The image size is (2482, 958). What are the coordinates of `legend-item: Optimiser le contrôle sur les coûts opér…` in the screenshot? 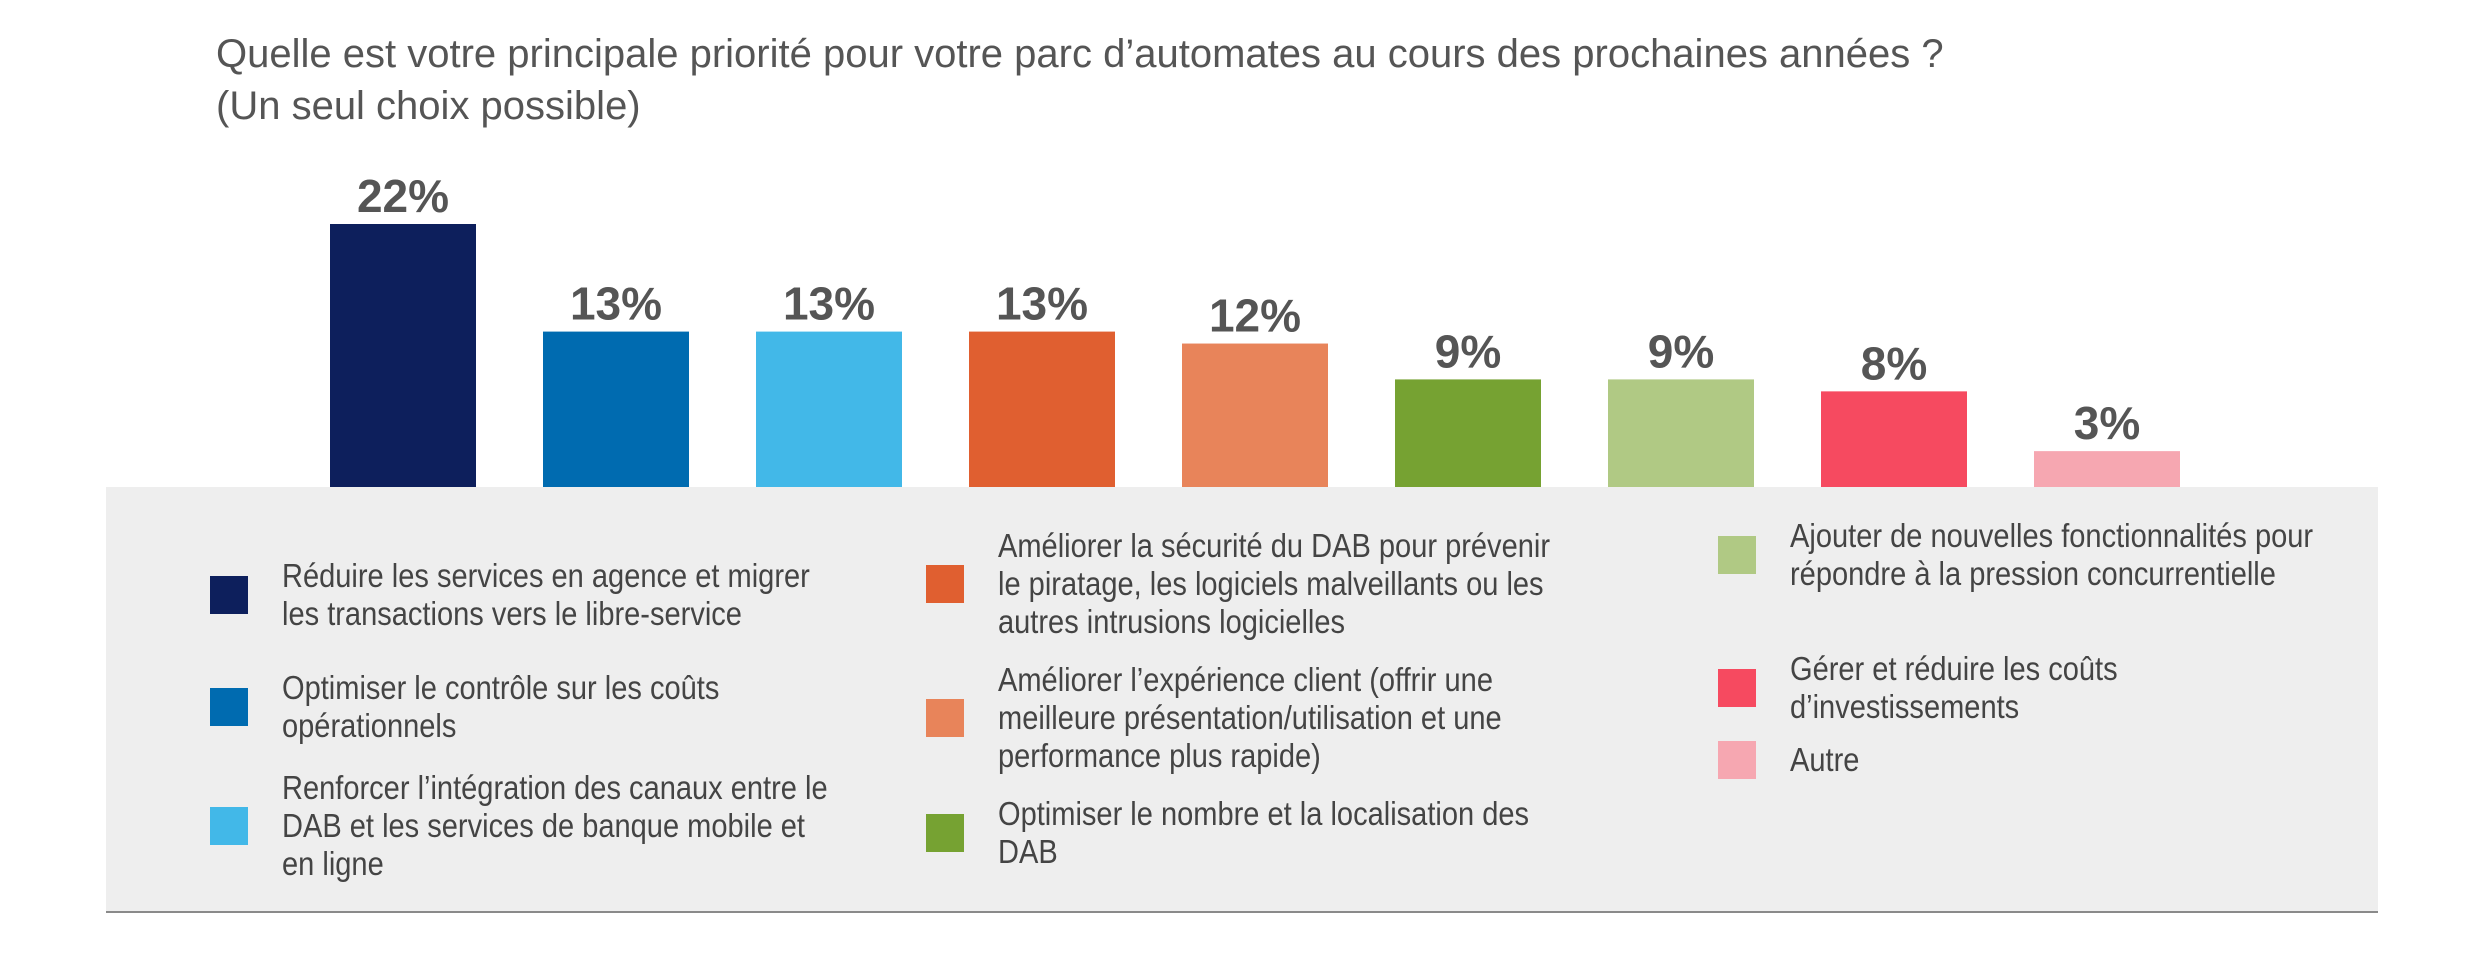 It's located at (566, 707).